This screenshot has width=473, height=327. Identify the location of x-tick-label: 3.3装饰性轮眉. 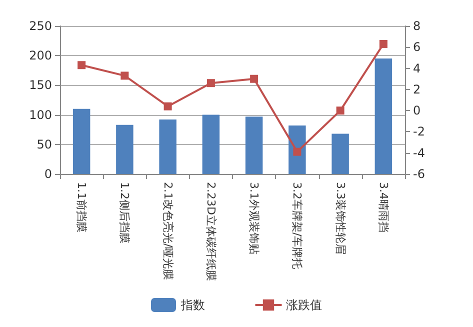
(340, 218).